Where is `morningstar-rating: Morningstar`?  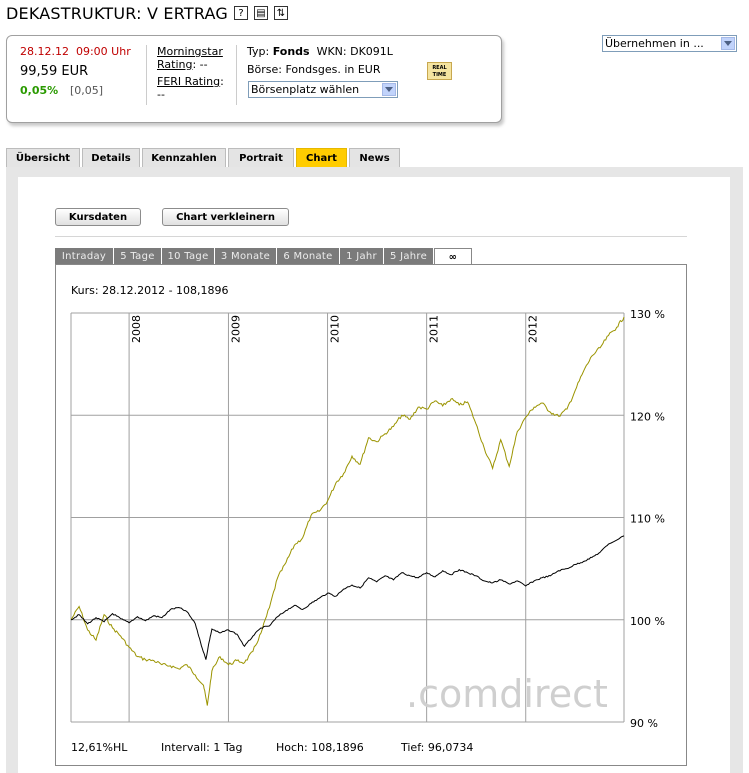 morningstar-rating: Morningstar is located at coordinates (190, 51).